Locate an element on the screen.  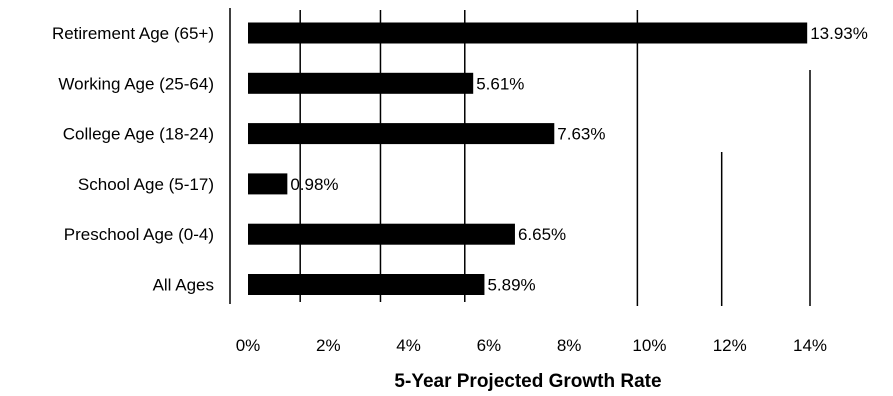
category-label-2: College Age (18-24) is located at coordinates (138, 134).